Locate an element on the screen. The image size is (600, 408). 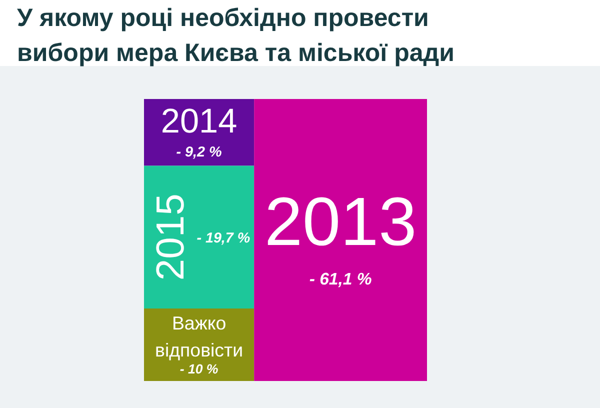
category-label: Важко відповісти is located at coordinates (199, 336).